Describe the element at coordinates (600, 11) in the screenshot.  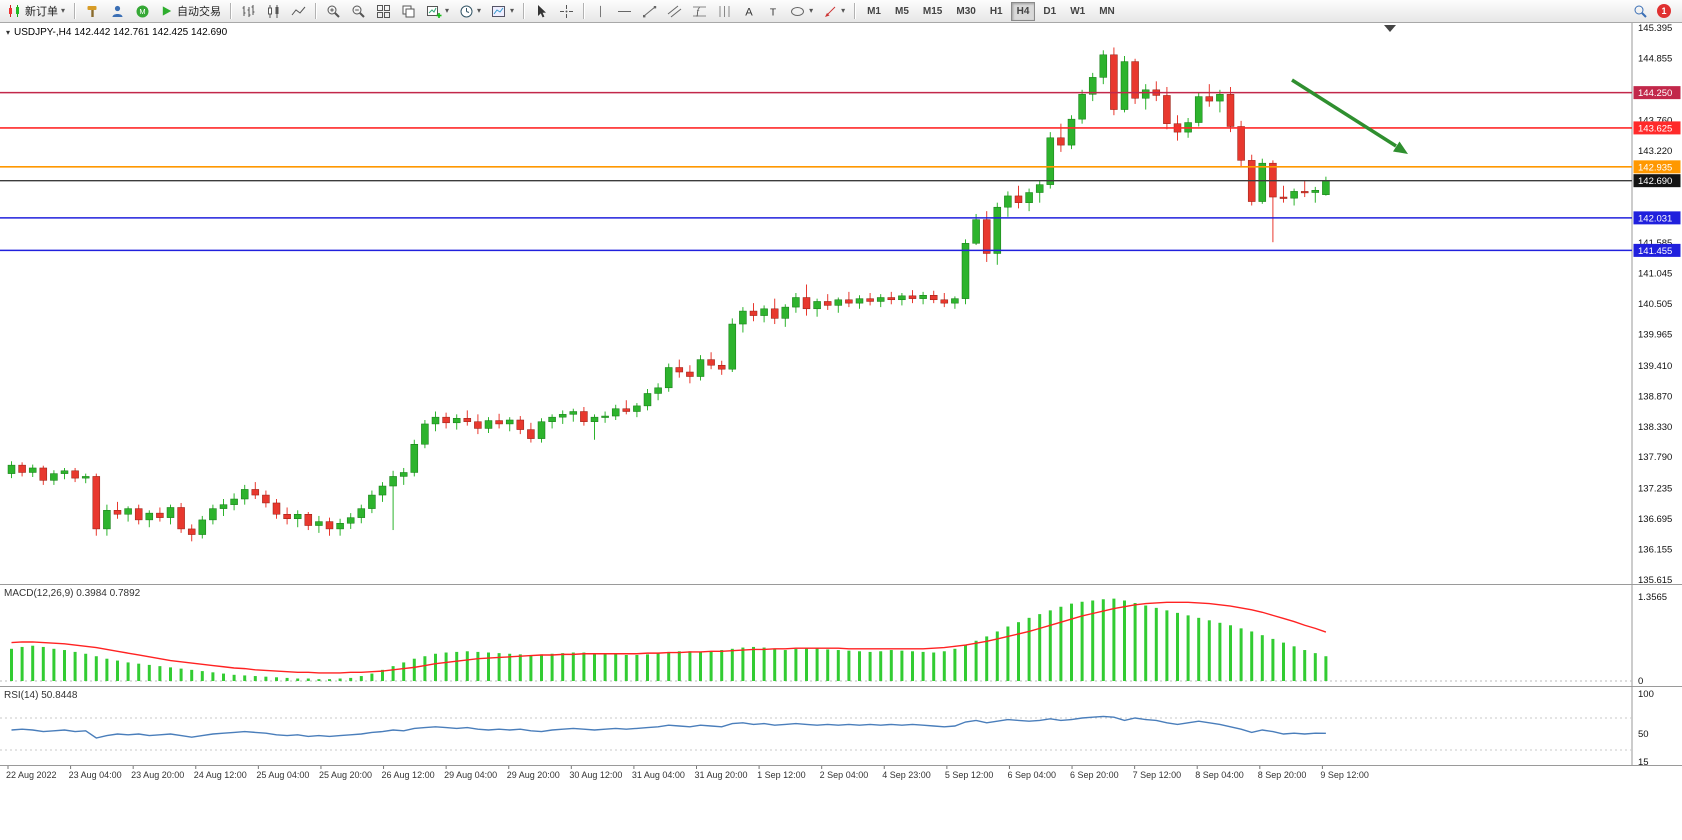
I see `vertical-line-tool-button` at that location.